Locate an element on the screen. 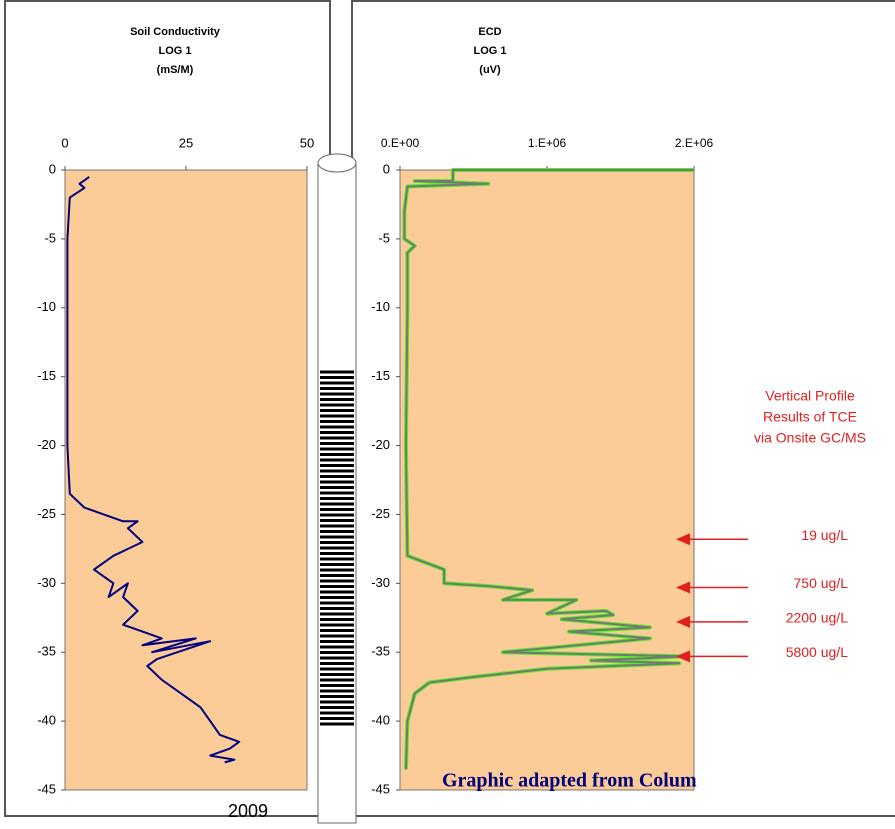  annotation: 2200 ug/L is located at coordinates (817, 618).